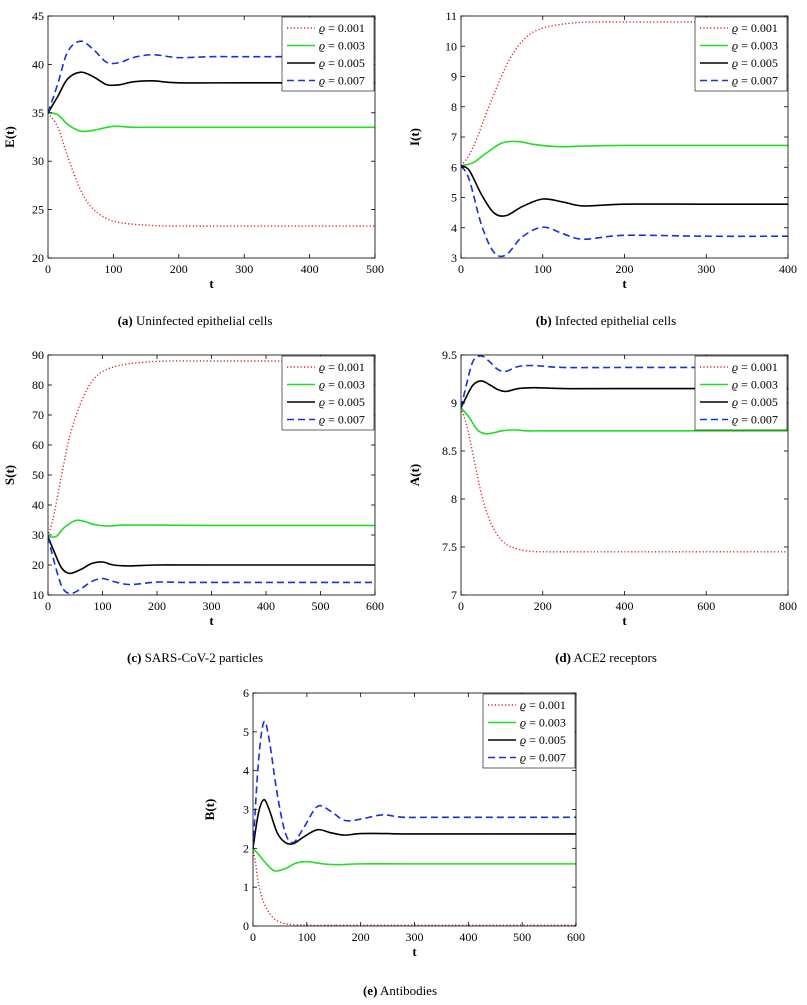  Describe the element at coordinates (576, 937) in the screenshot. I see `x-tick-label-e: 600` at that location.